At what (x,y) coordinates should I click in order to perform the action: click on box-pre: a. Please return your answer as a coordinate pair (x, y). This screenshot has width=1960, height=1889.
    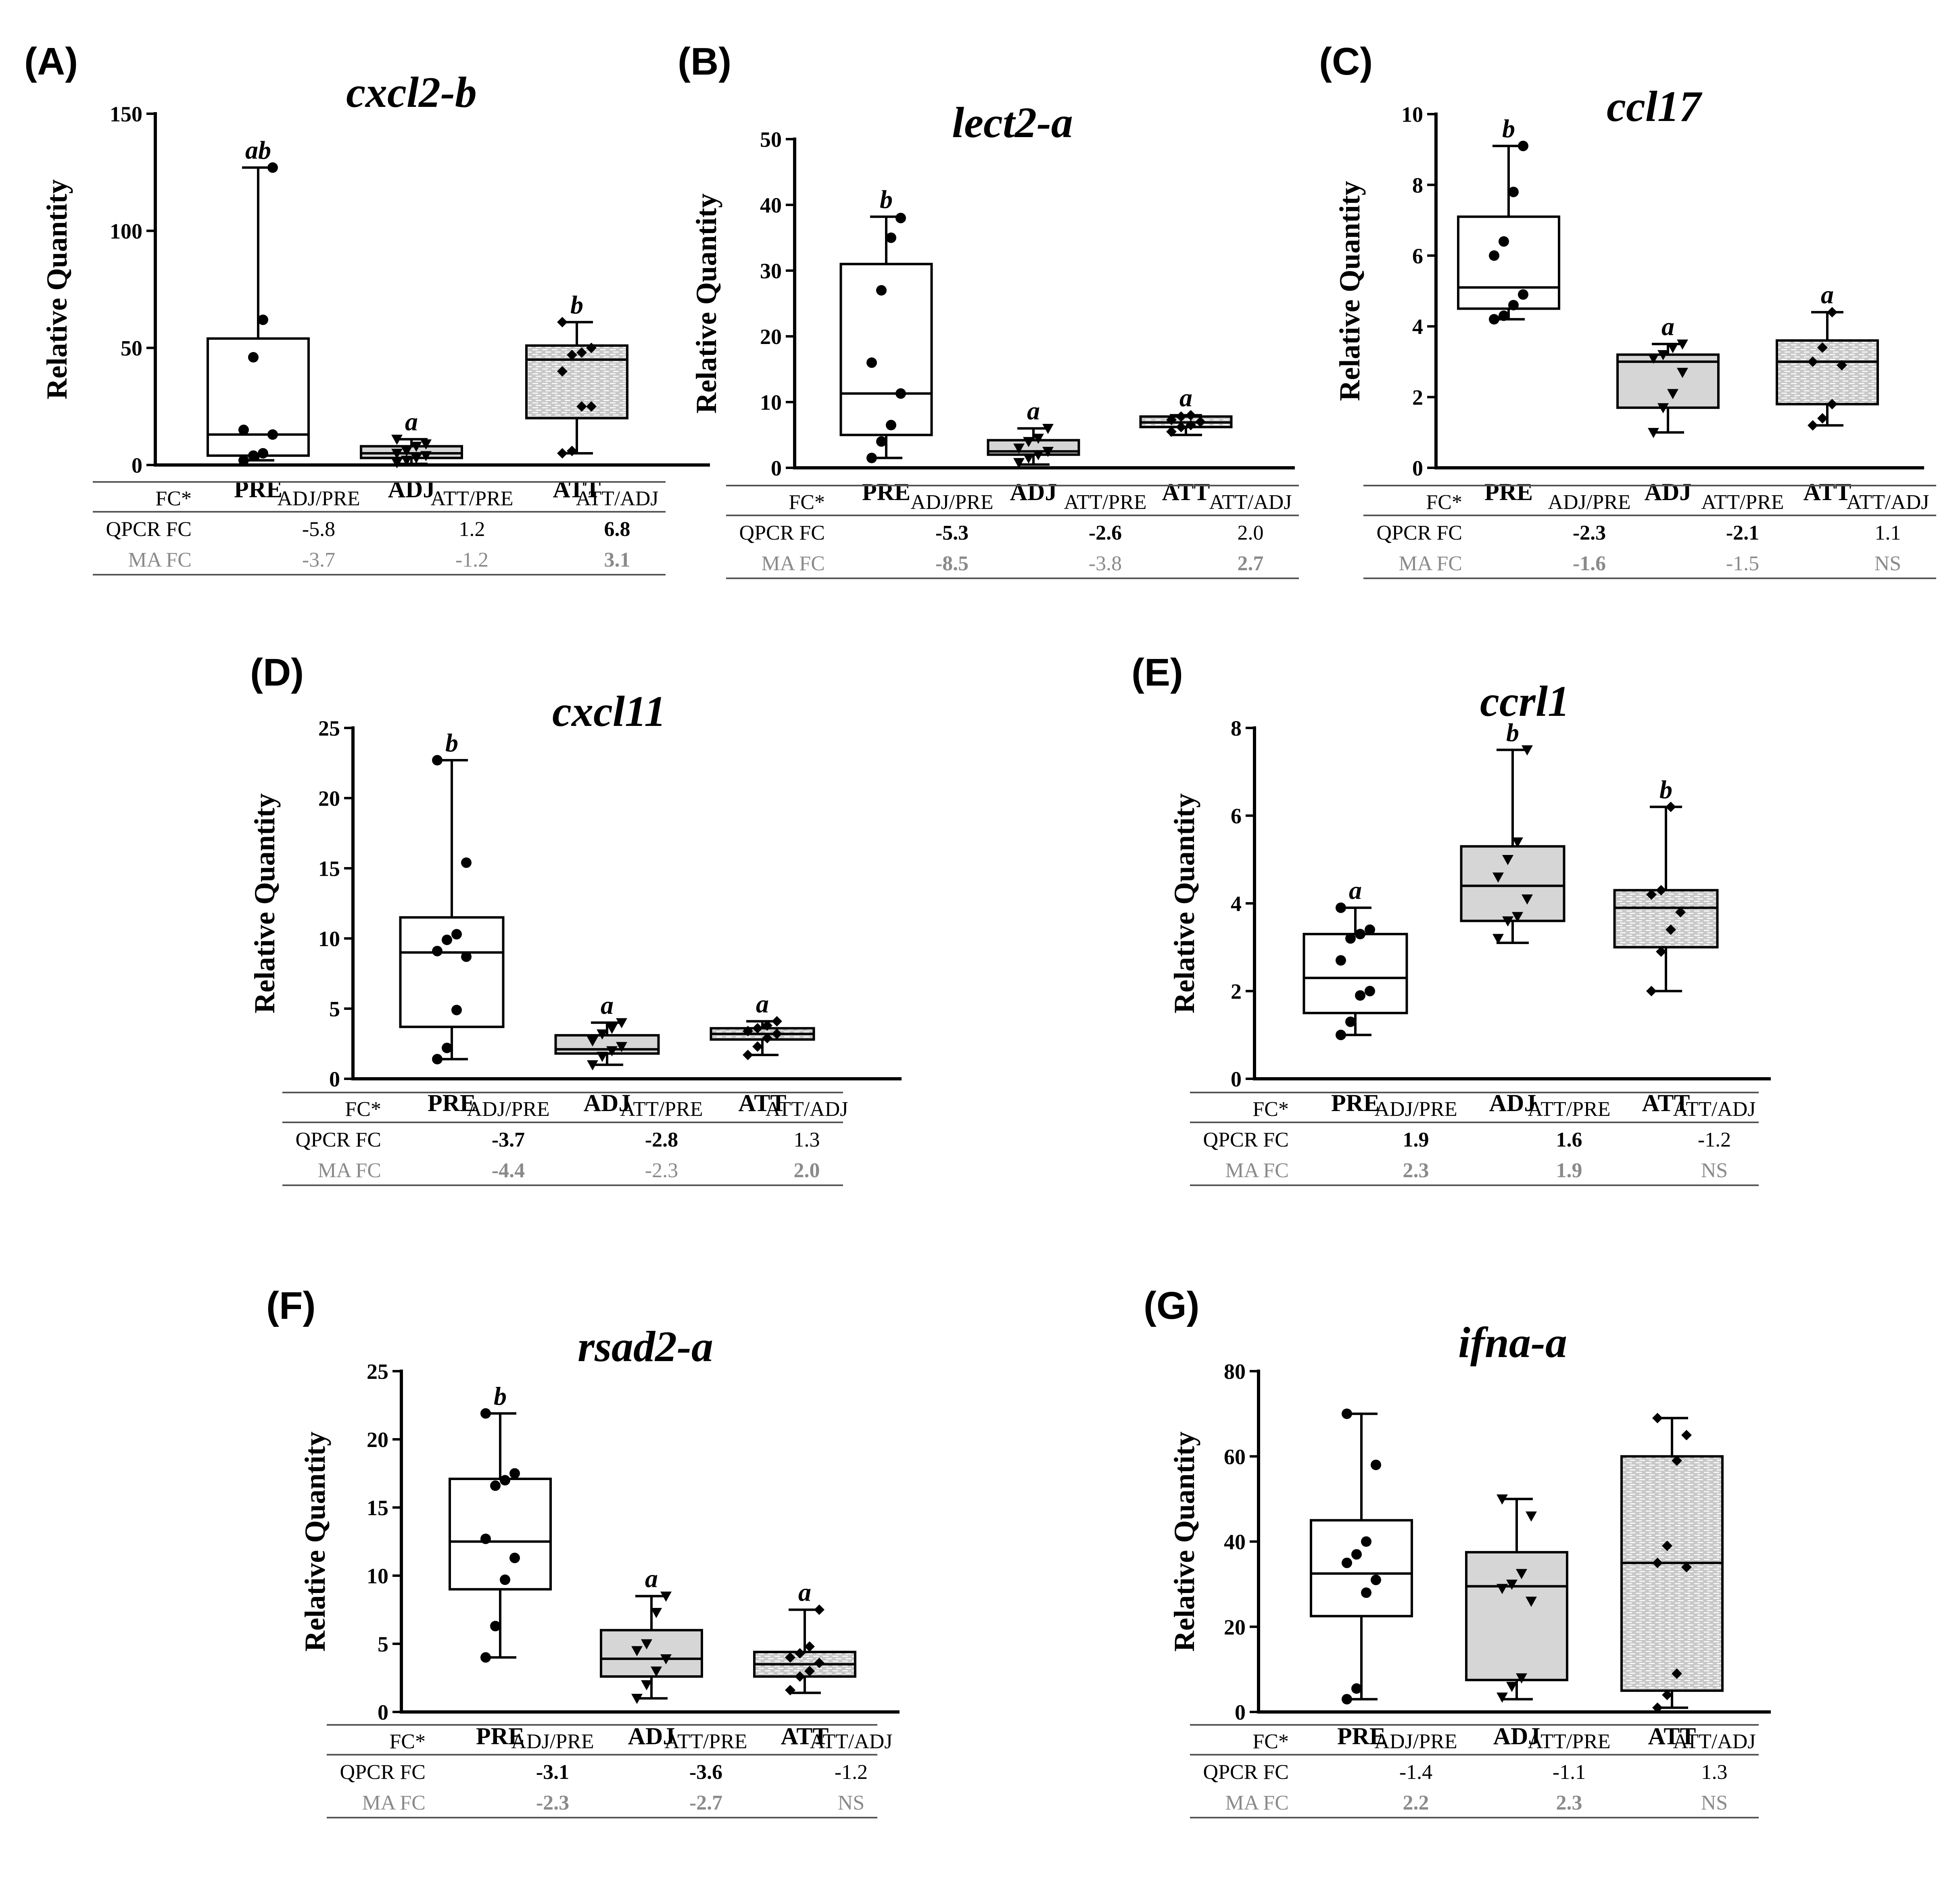
    Looking at the image, I should click on (1355, 958).